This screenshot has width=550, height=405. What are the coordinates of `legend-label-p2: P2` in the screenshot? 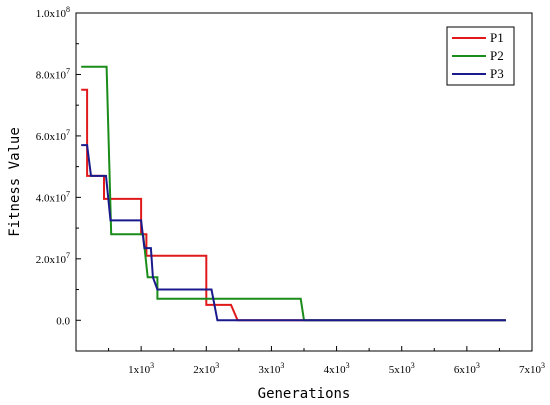 It's located at (497, 55).